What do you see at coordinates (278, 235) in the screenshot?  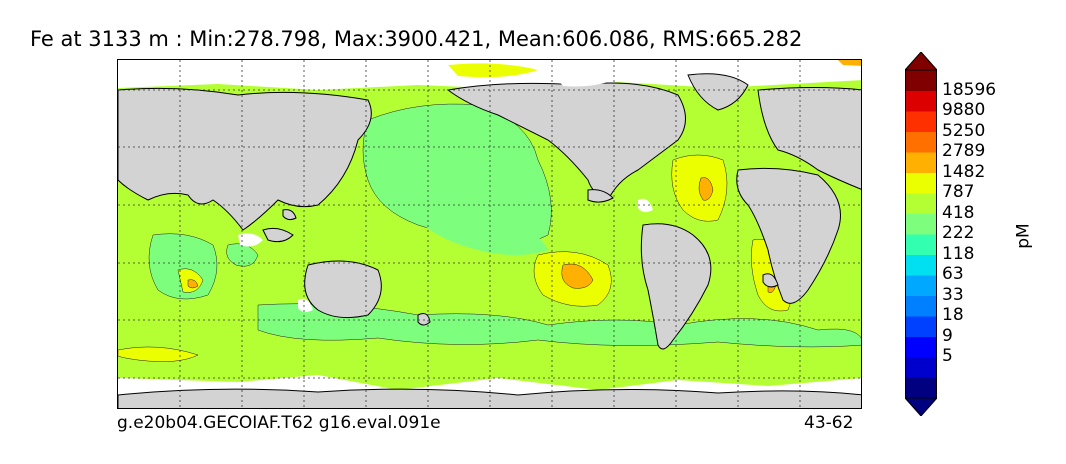 I see `land-indonesia` at bounding box center [278, 235].